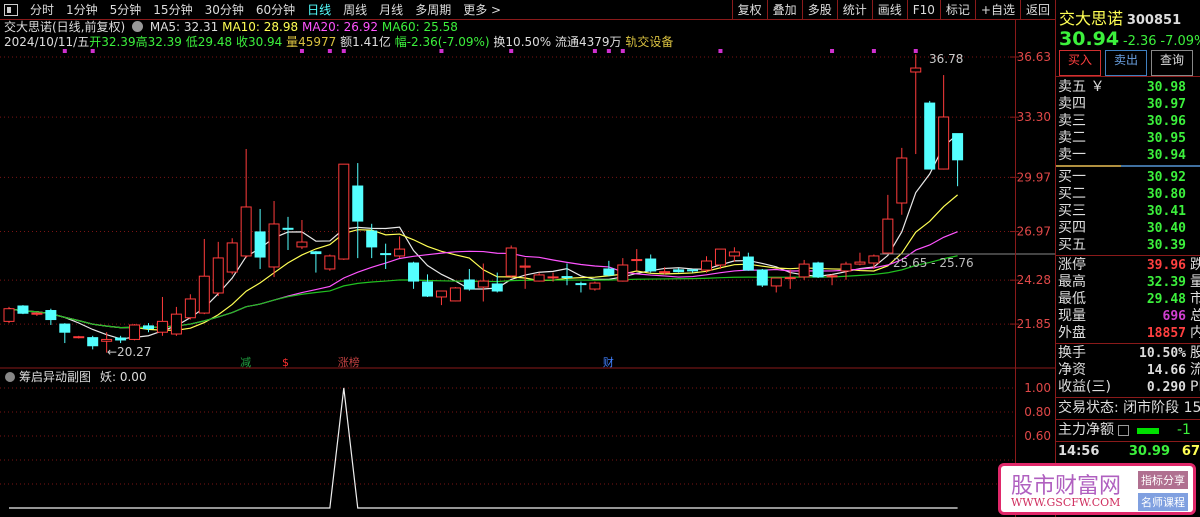  What do you see at coordinates (854, 10) in the screenshot?
I see `tool-button: 统计` at bounding box center [854, 10].